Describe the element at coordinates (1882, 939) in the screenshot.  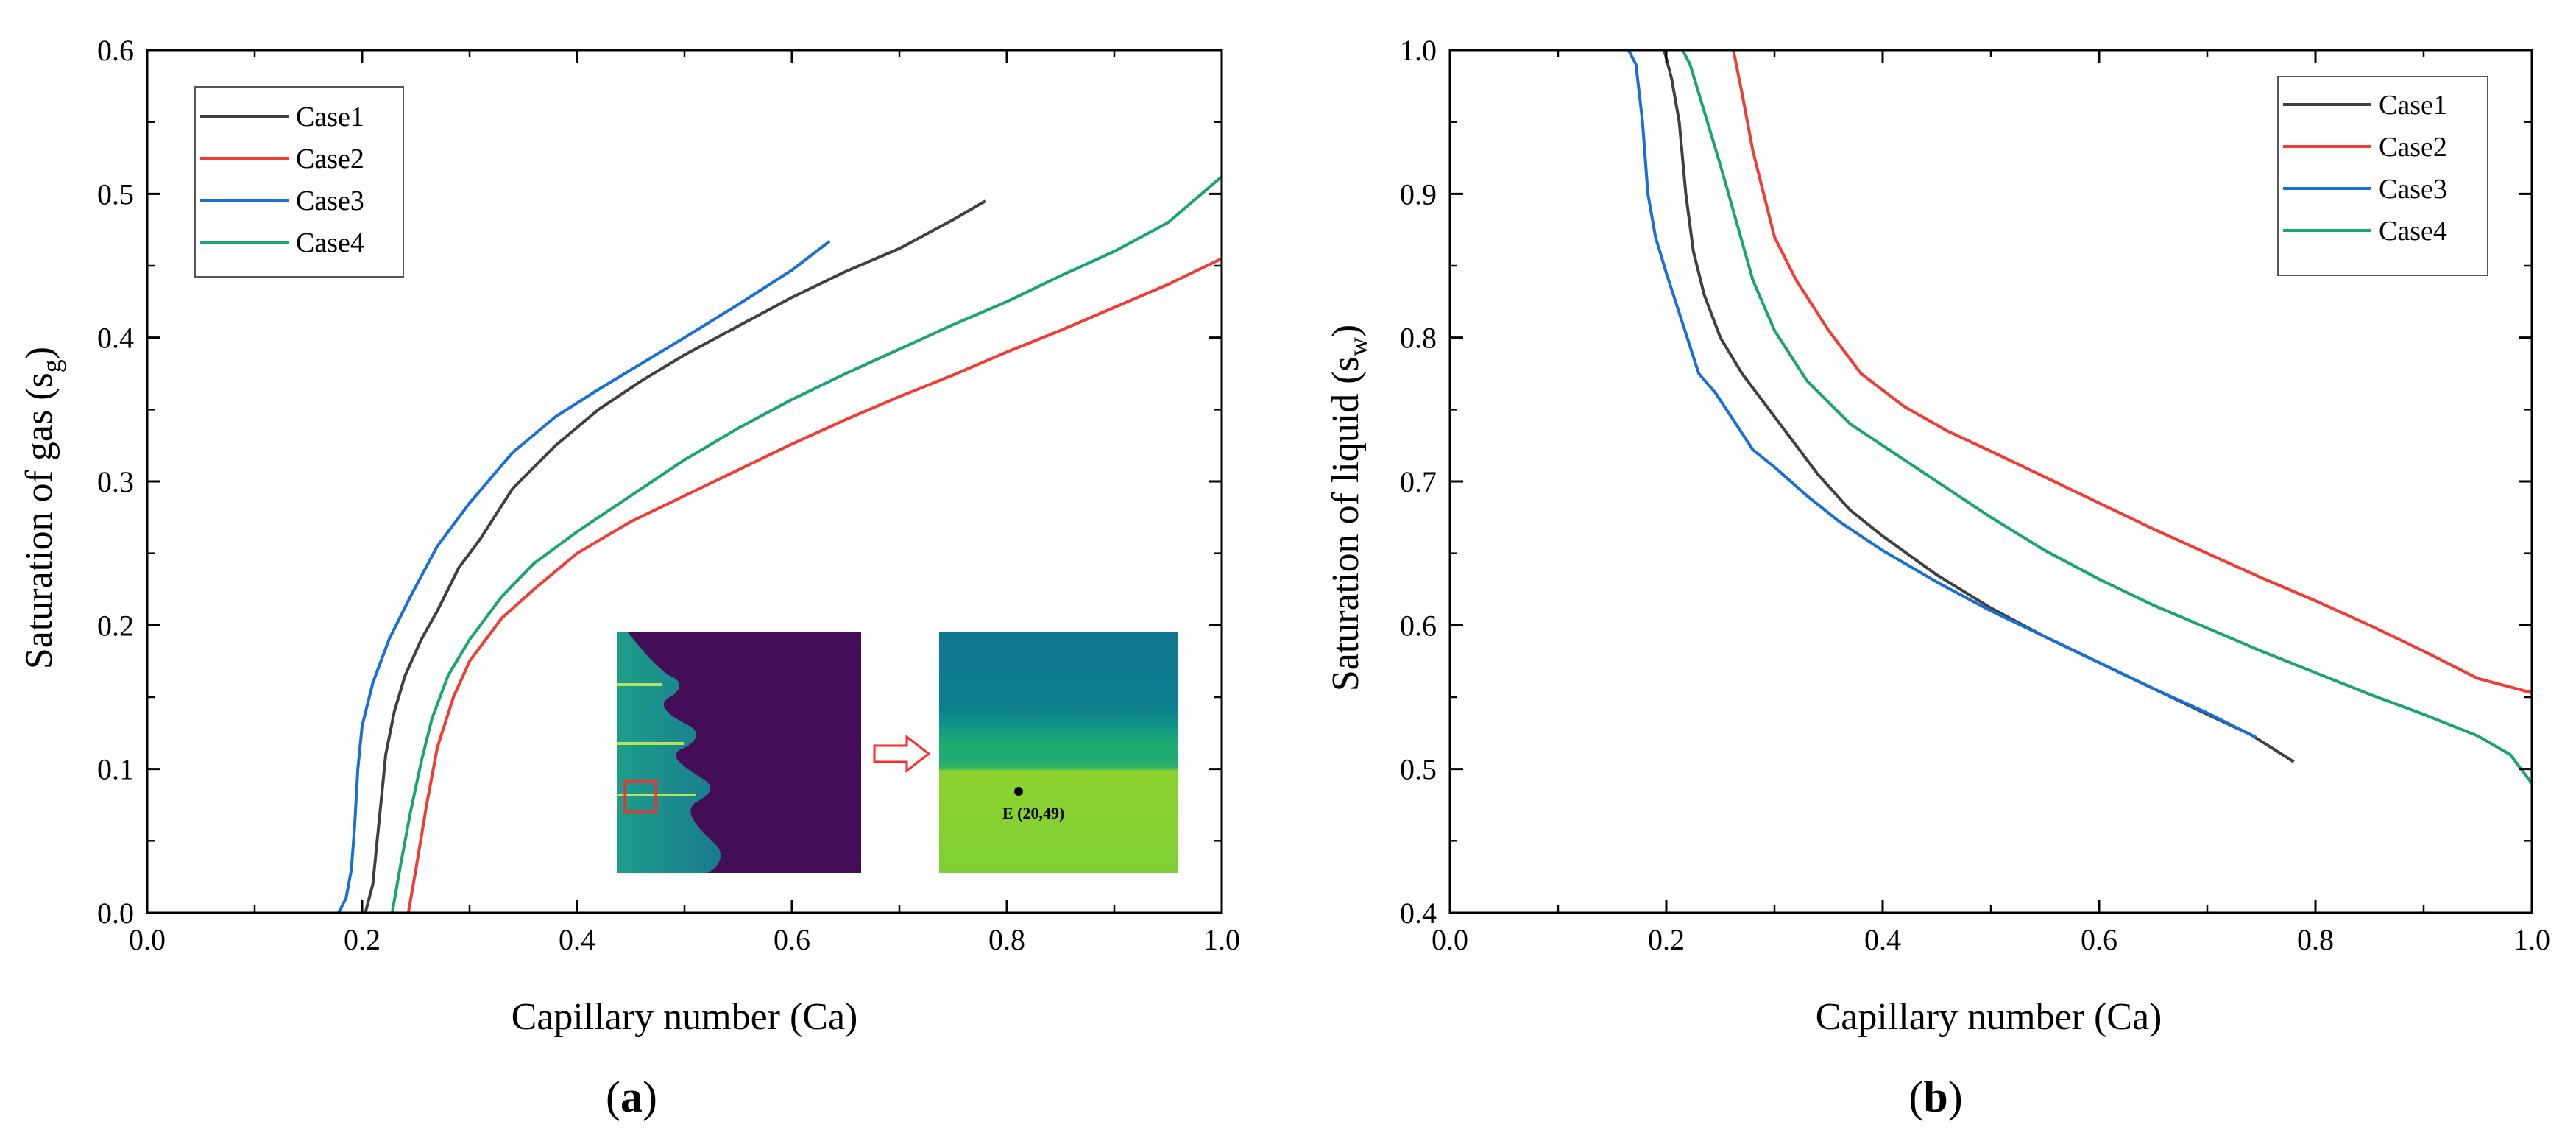
I see `panel-b-x-tick-label: 0.4` at that location.